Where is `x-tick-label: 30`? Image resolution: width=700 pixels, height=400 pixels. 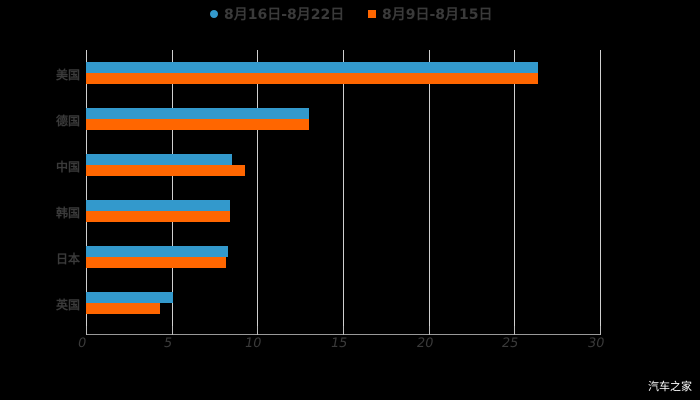 x-tick-label: 30 is located at coordinates (596, 343).